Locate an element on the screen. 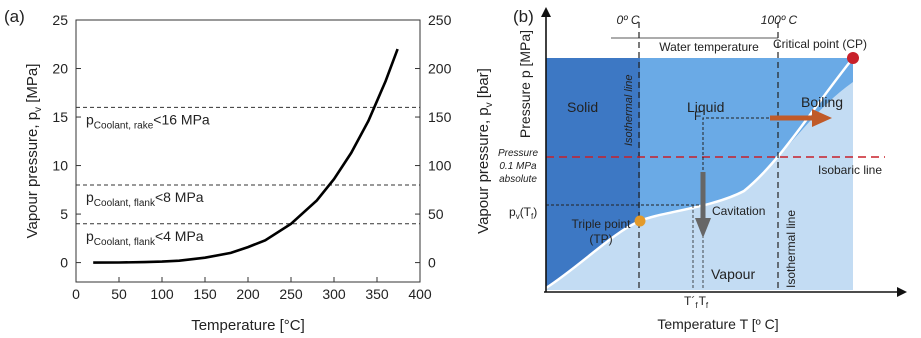  y-tick-label: 5 is located at coordinates (64, 214).